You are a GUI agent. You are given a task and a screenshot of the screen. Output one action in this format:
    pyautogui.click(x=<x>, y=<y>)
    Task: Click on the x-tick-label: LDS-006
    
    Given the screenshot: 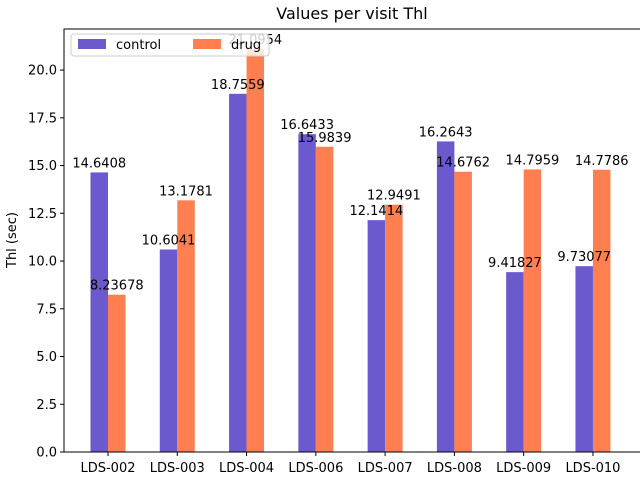 What is the action you would take?
    pyautogui.click(x=315, y=468)
    